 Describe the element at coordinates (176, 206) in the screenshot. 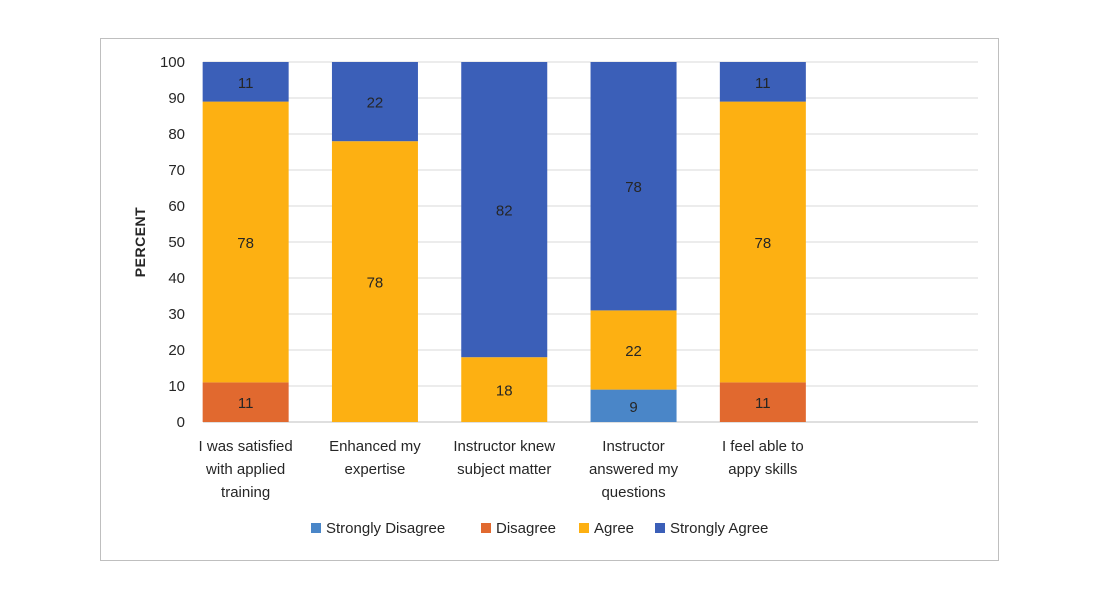

I see `y-tick-label: 60` at that location.